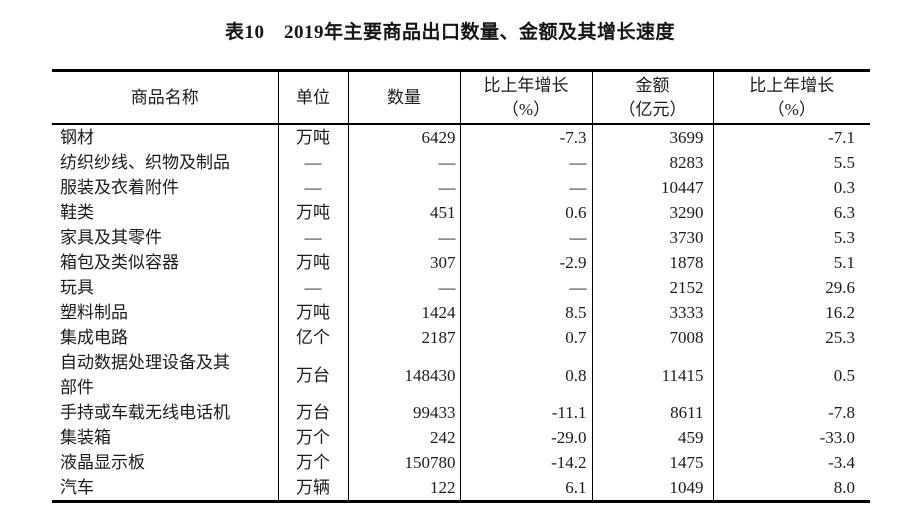 This screenshot has height=519, width=900. What do you see at coordinates (525, 312) in the screenshot?
I see `quantity-growth-cell: 8.5` at bounding box center [525, 312].